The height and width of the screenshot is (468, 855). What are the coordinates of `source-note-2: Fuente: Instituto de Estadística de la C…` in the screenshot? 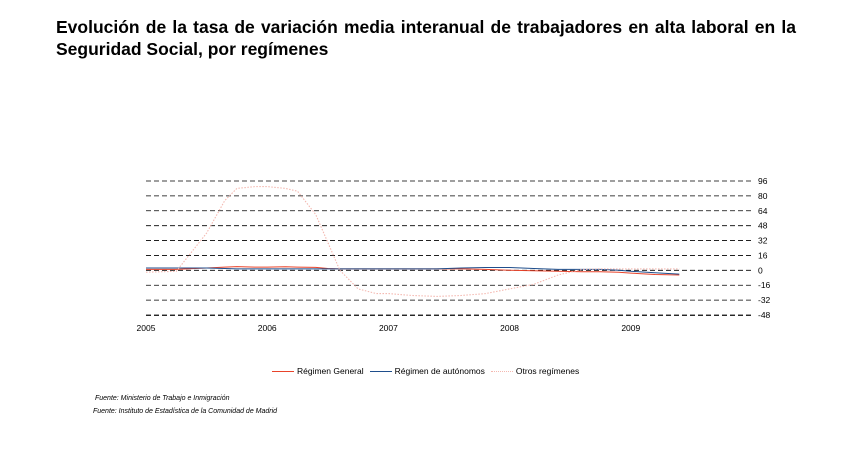 It's located at (185, 411).